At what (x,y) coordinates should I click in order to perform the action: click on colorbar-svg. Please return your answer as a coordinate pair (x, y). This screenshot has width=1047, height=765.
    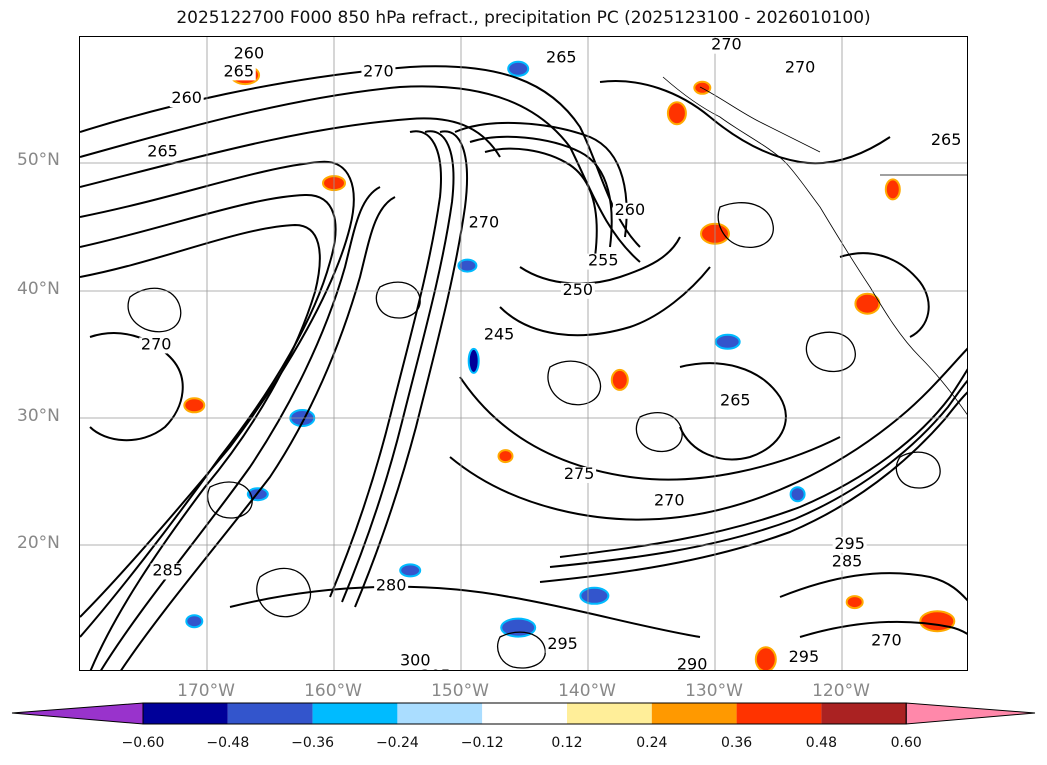
    Looking at the image, I should click on (523, 713).